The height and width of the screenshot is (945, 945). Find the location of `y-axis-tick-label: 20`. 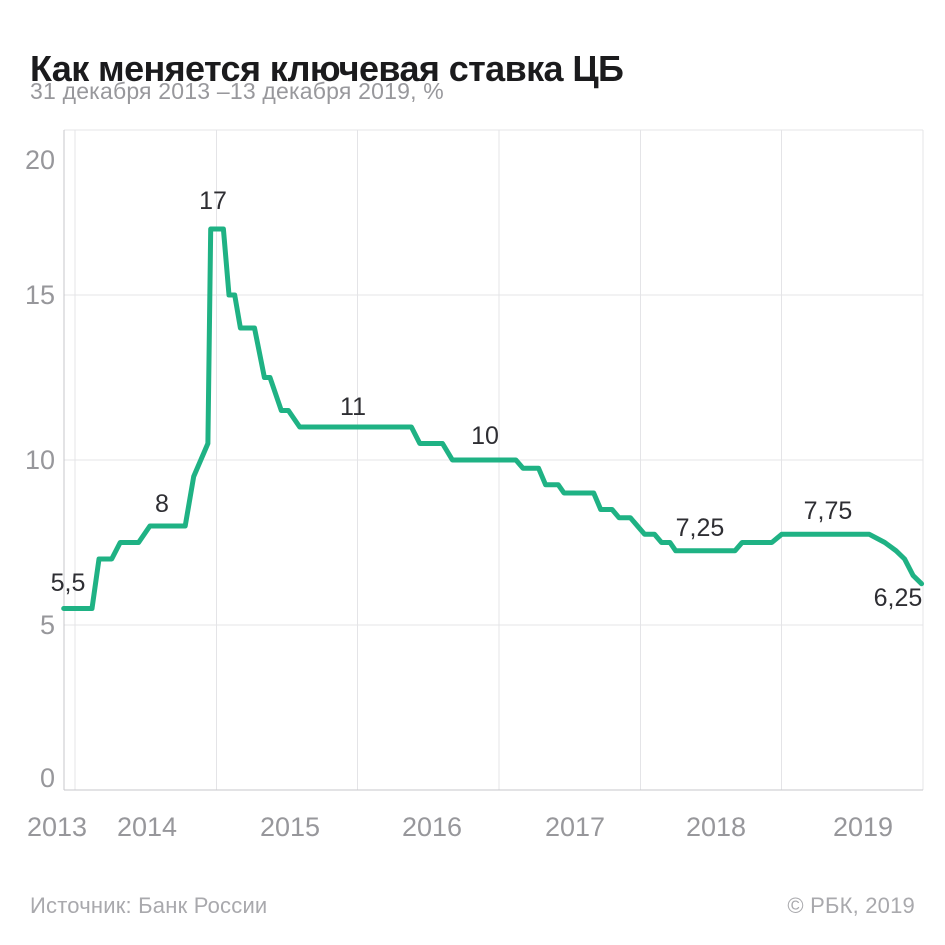

y-axis-tick-label: 20 is located at coordinates (40, 160).